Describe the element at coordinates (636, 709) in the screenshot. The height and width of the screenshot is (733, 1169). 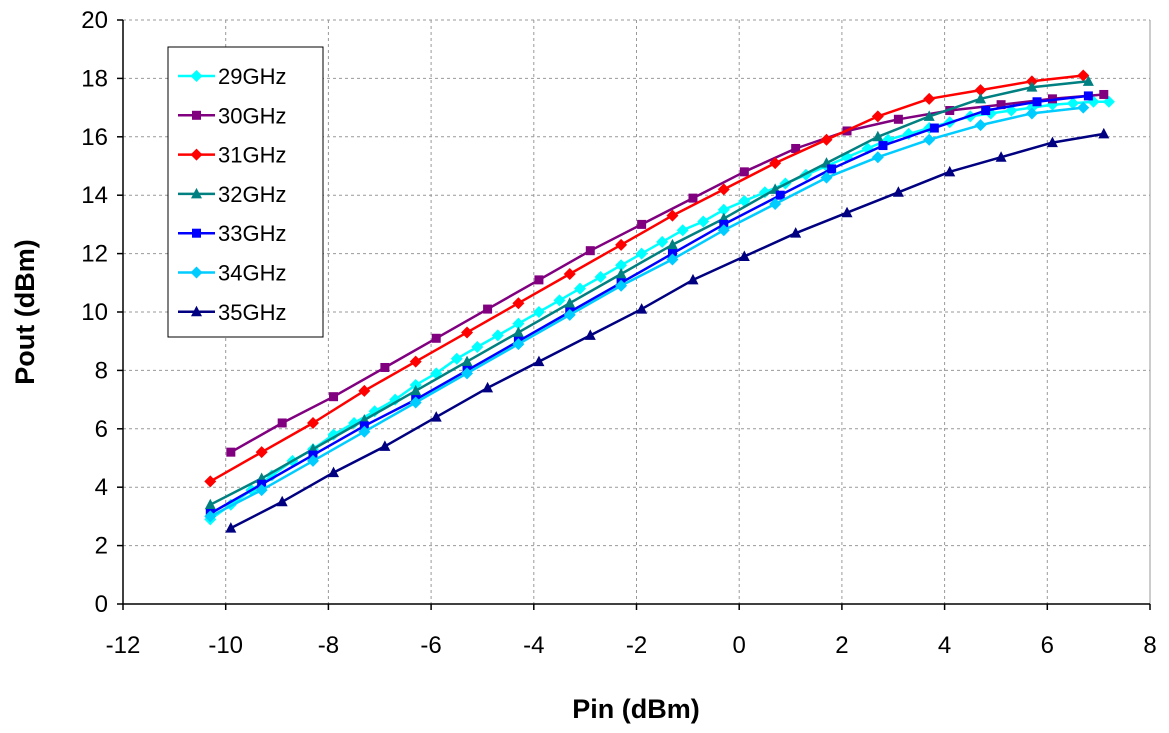
I see `x-axis-title: Pin (dBm)` at that location.